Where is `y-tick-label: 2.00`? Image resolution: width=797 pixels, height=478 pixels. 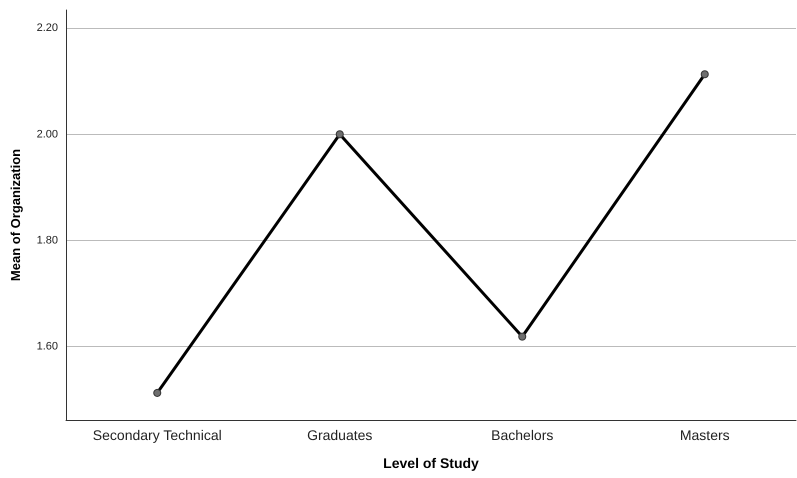 y-tick-label: 2.00 is located at coordinates (47, 134).